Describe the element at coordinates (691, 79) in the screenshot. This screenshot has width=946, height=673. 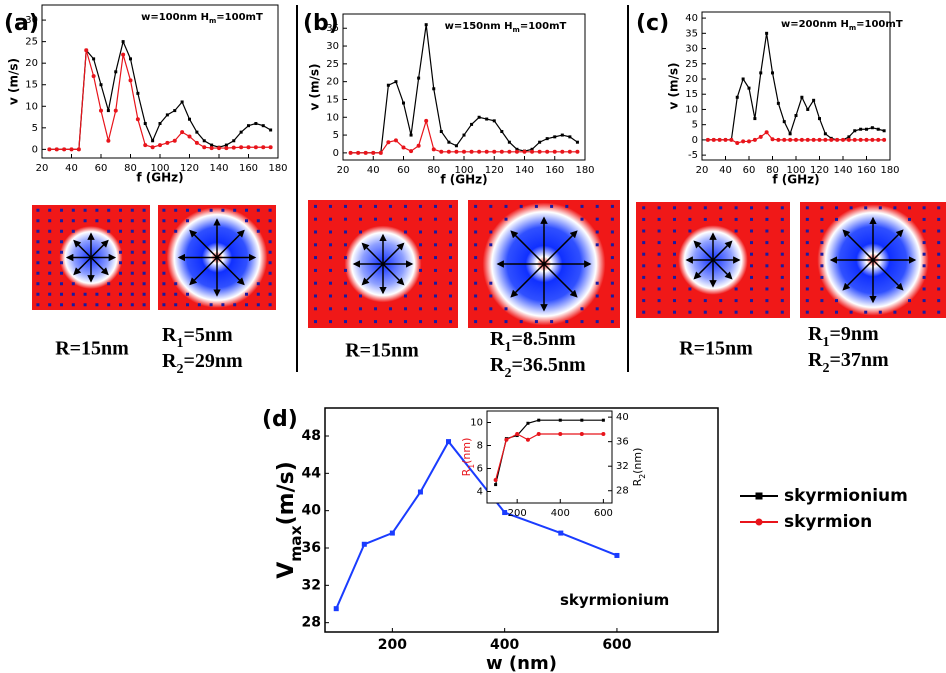
I see `y-tick-label: 20` at that location.